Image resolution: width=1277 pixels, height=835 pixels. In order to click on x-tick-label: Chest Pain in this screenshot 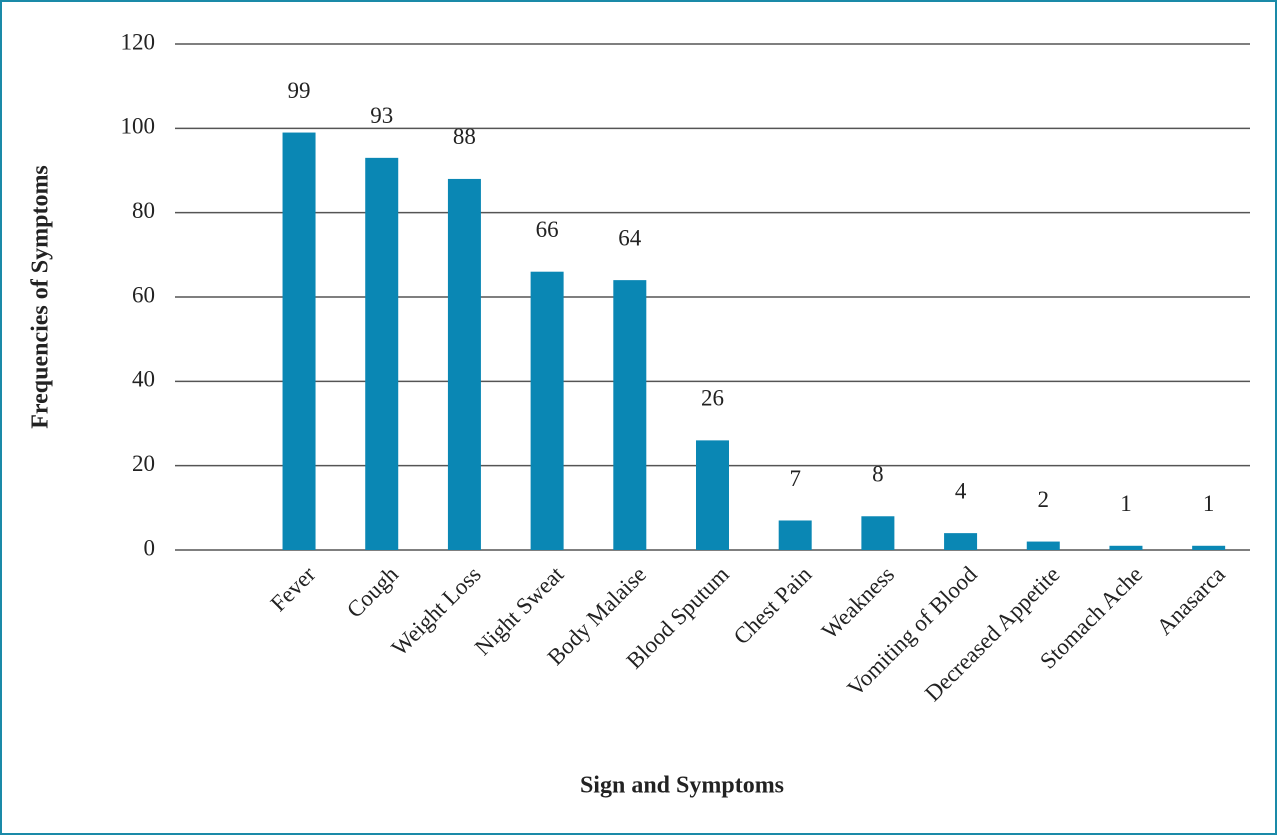, I will do `click(773, 605)`.